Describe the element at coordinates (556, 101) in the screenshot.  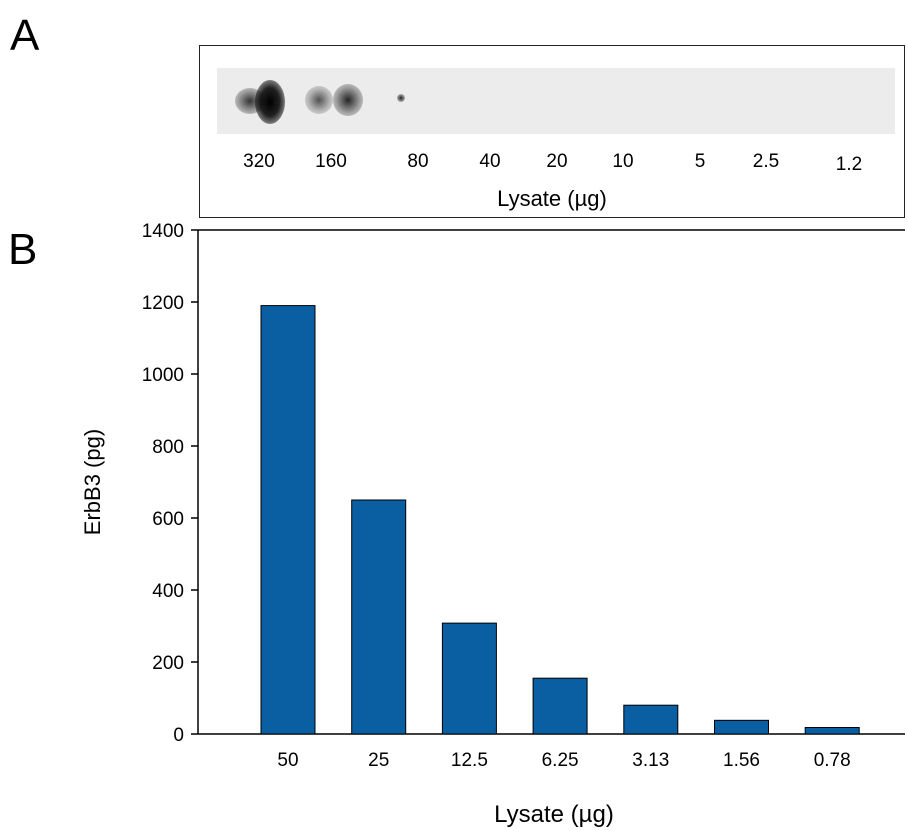
I see `western-blot-image` at that location.